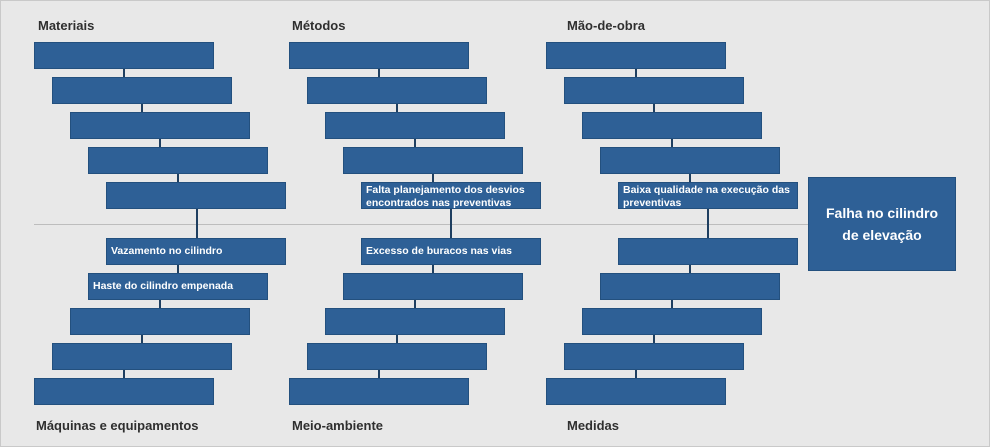 This screenshot has width=990, height=447. Describe the element at coordinates (593, 425) in the screenshot. I see `category-medidas: Medidas` at that location.